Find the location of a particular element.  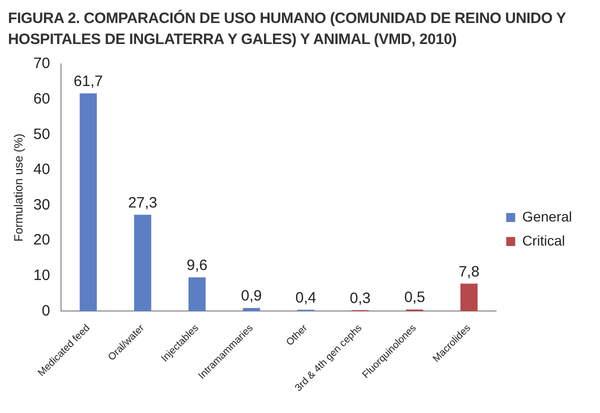

y-axis-title: Formulation use (%) is located at coordinates (19, 188).